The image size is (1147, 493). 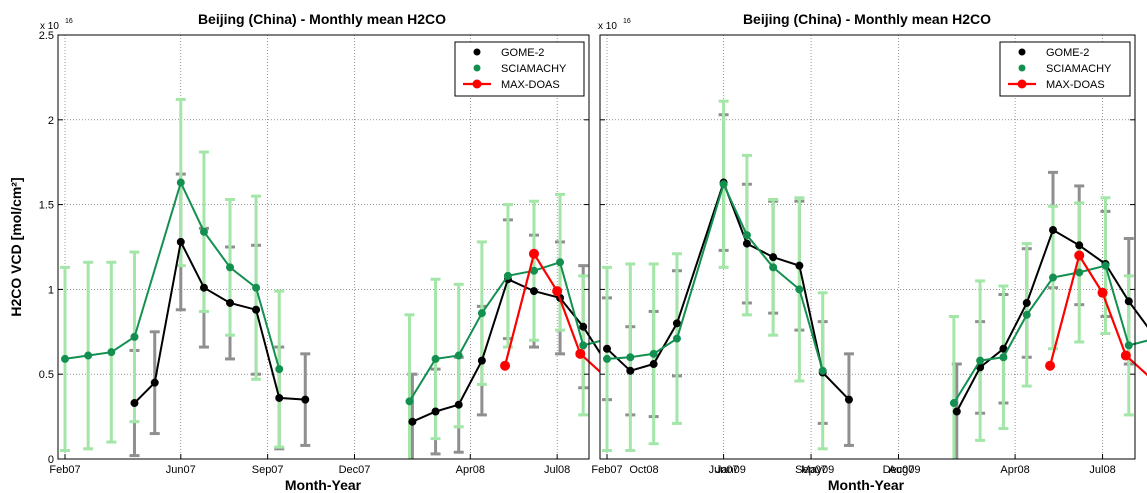 I want to click on legend-label: GOME-2, so click(x=1067, y=53).